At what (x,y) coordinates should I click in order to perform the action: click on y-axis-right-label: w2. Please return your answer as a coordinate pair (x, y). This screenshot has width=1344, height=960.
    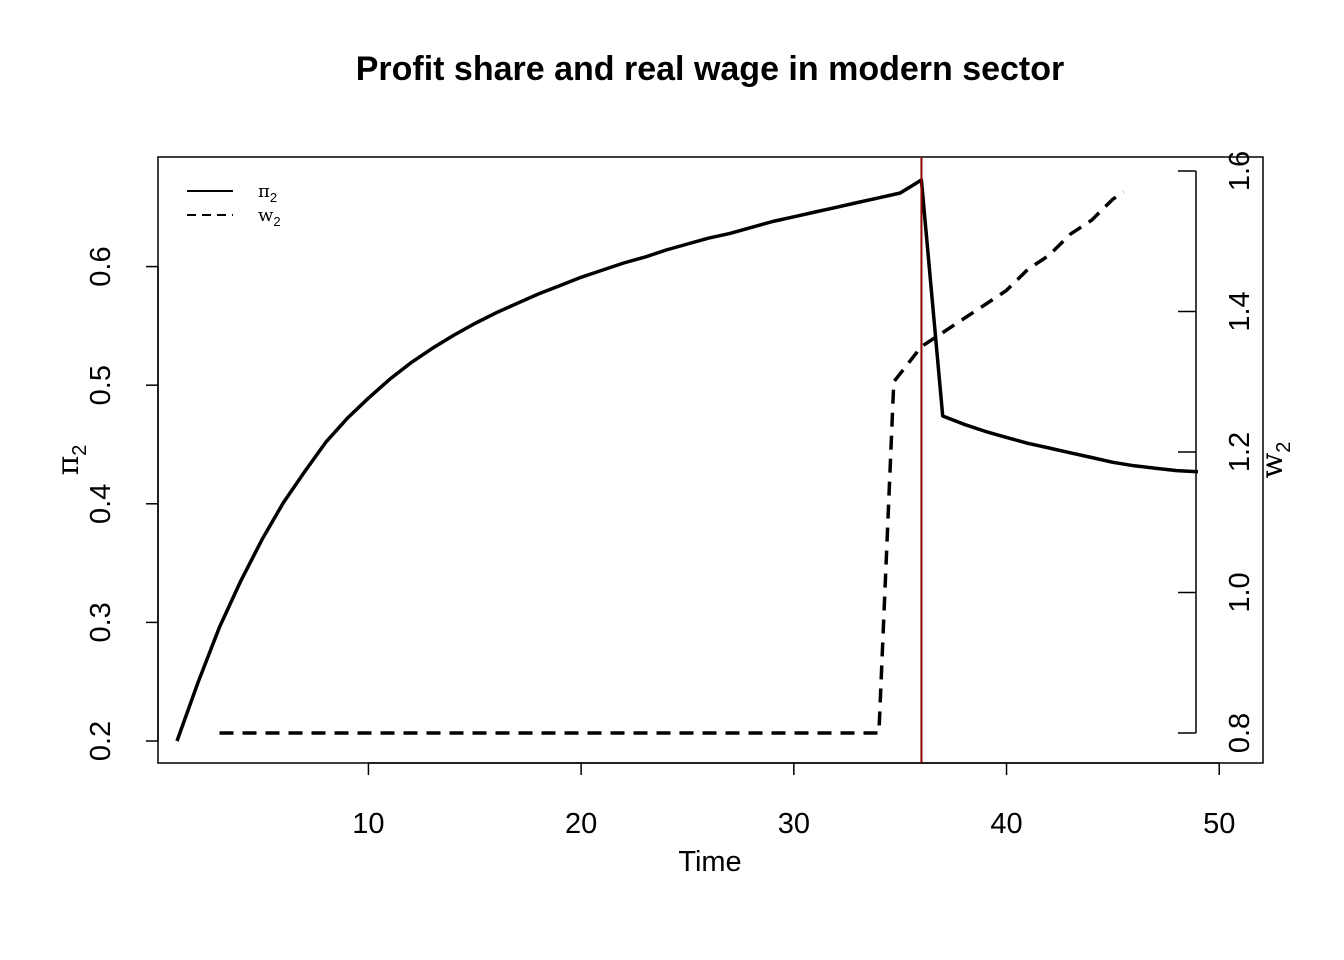
    Looking at the image, I should click on (1275, 460).